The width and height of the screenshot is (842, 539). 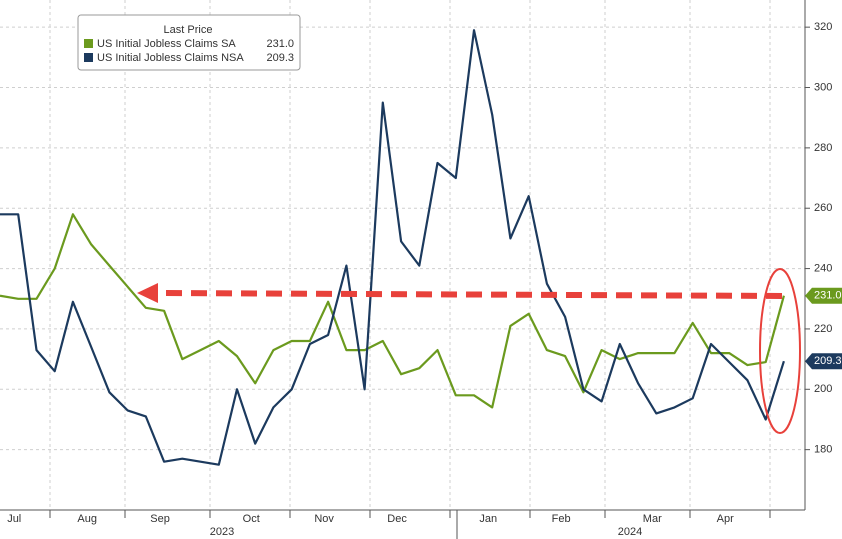 I want to click on year-label: 2024, so click(x=630, y=532).